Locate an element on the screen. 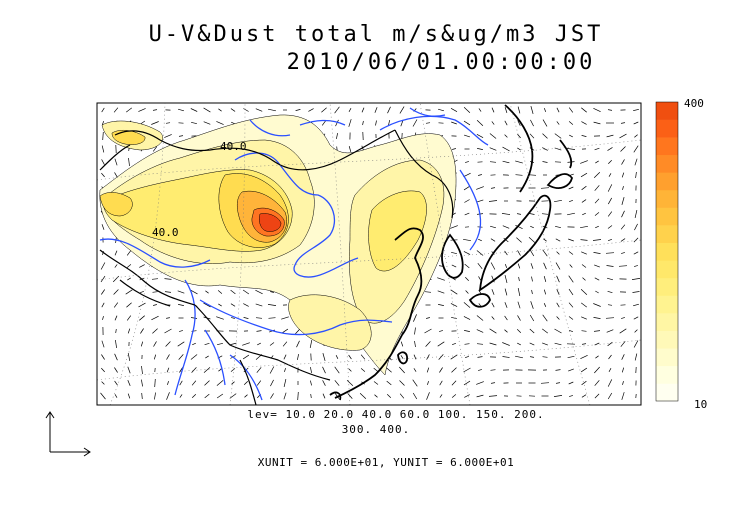  japan-honshu is located at coordinates (515, 243).